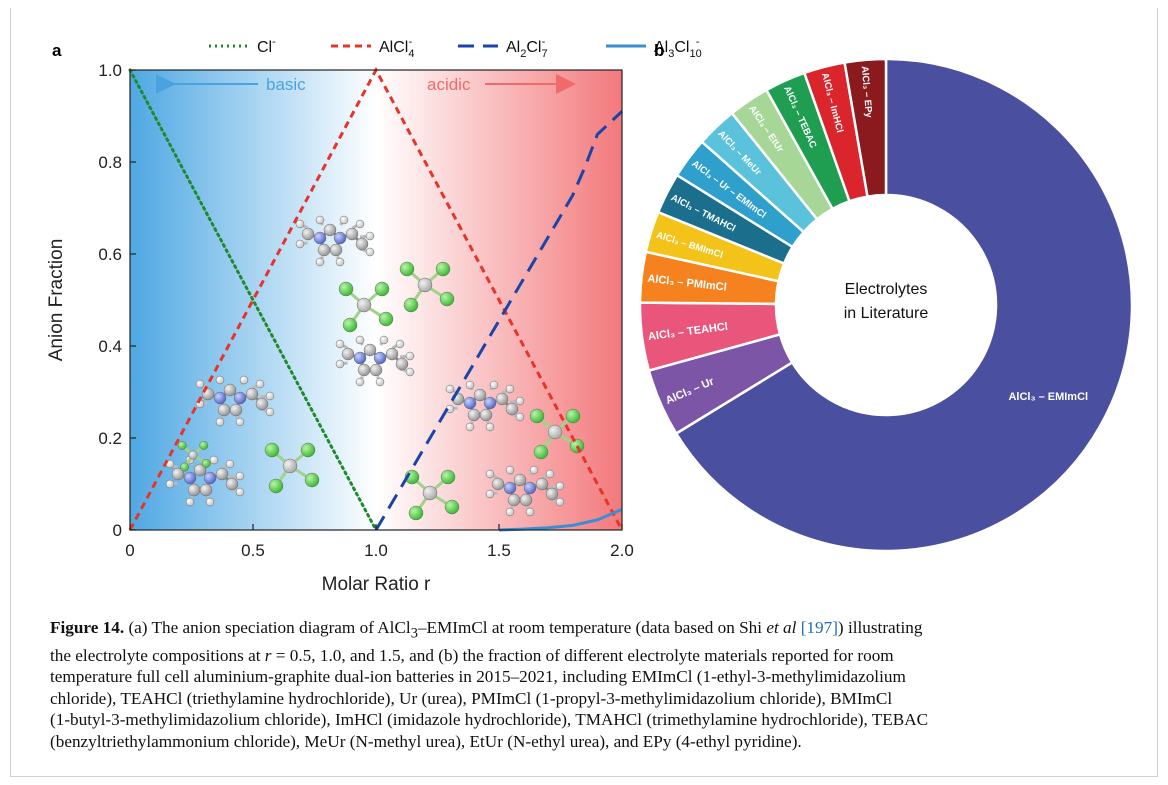 This screenshot has height=785, width=1168. I want to click on caption-text: (a) The anion speciation diagram of AlCl, so click(269, 627).